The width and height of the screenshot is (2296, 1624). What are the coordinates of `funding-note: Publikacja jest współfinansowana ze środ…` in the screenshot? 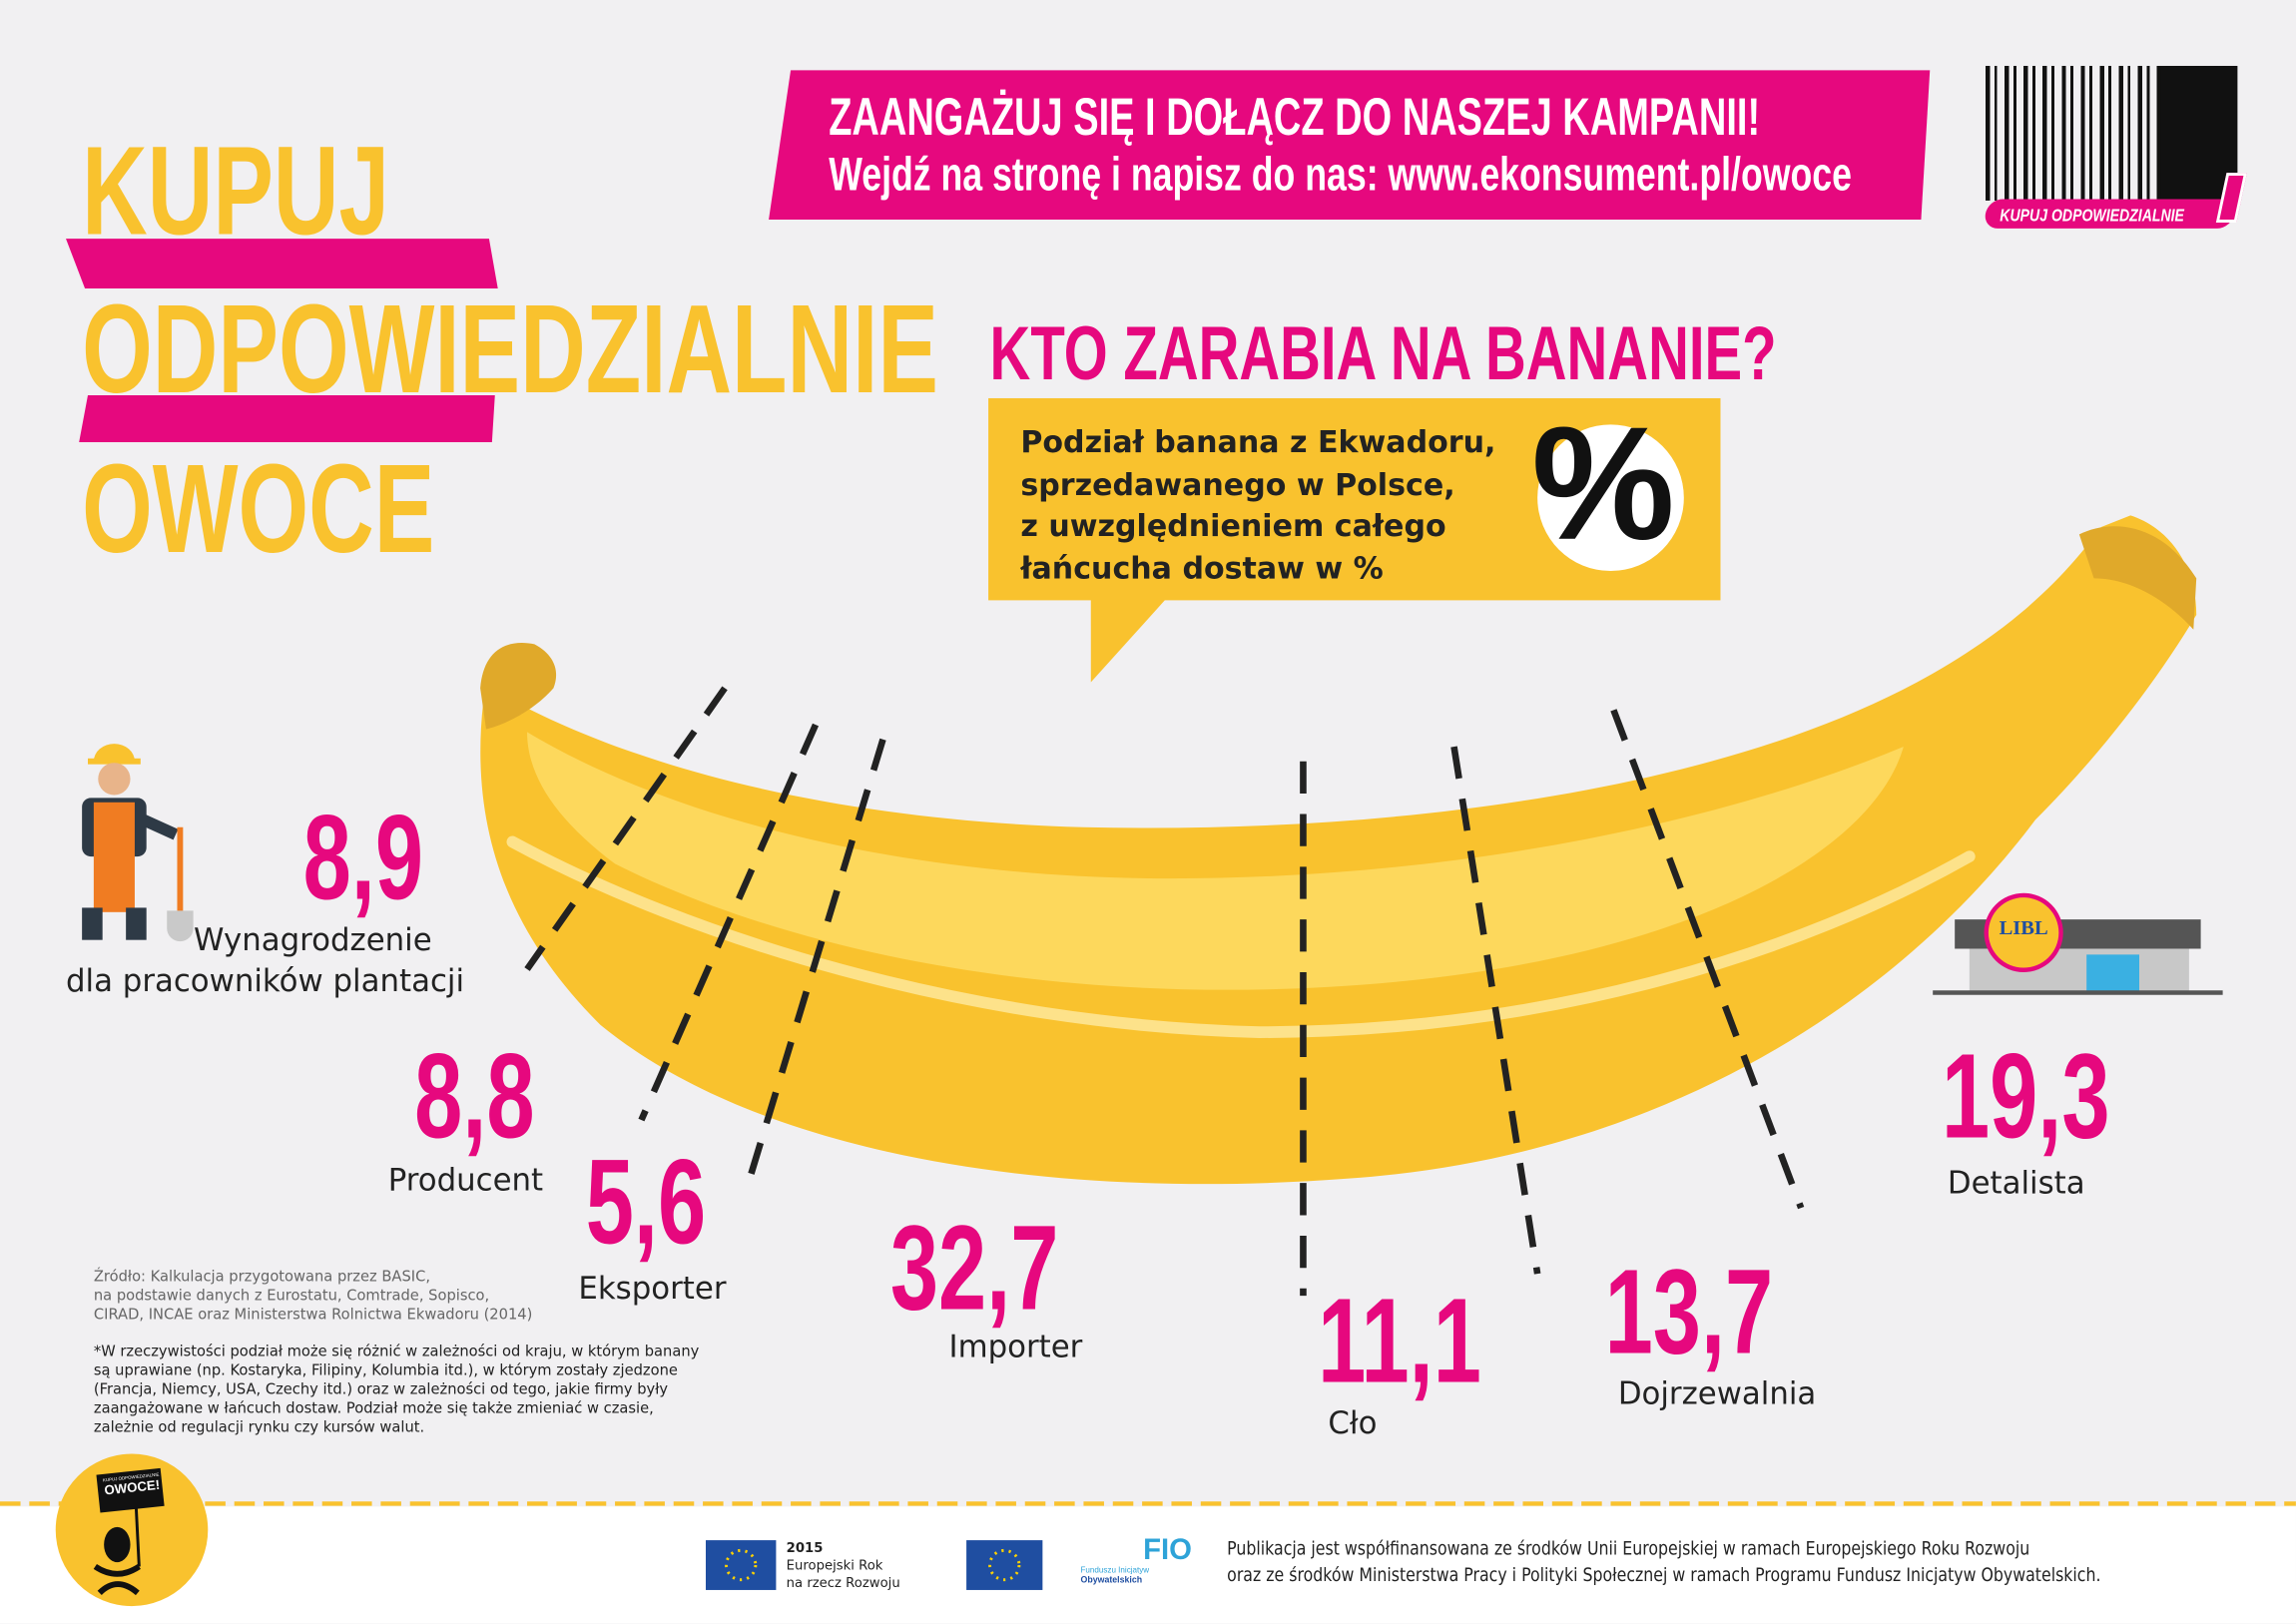 It's located at (1664, 1562).